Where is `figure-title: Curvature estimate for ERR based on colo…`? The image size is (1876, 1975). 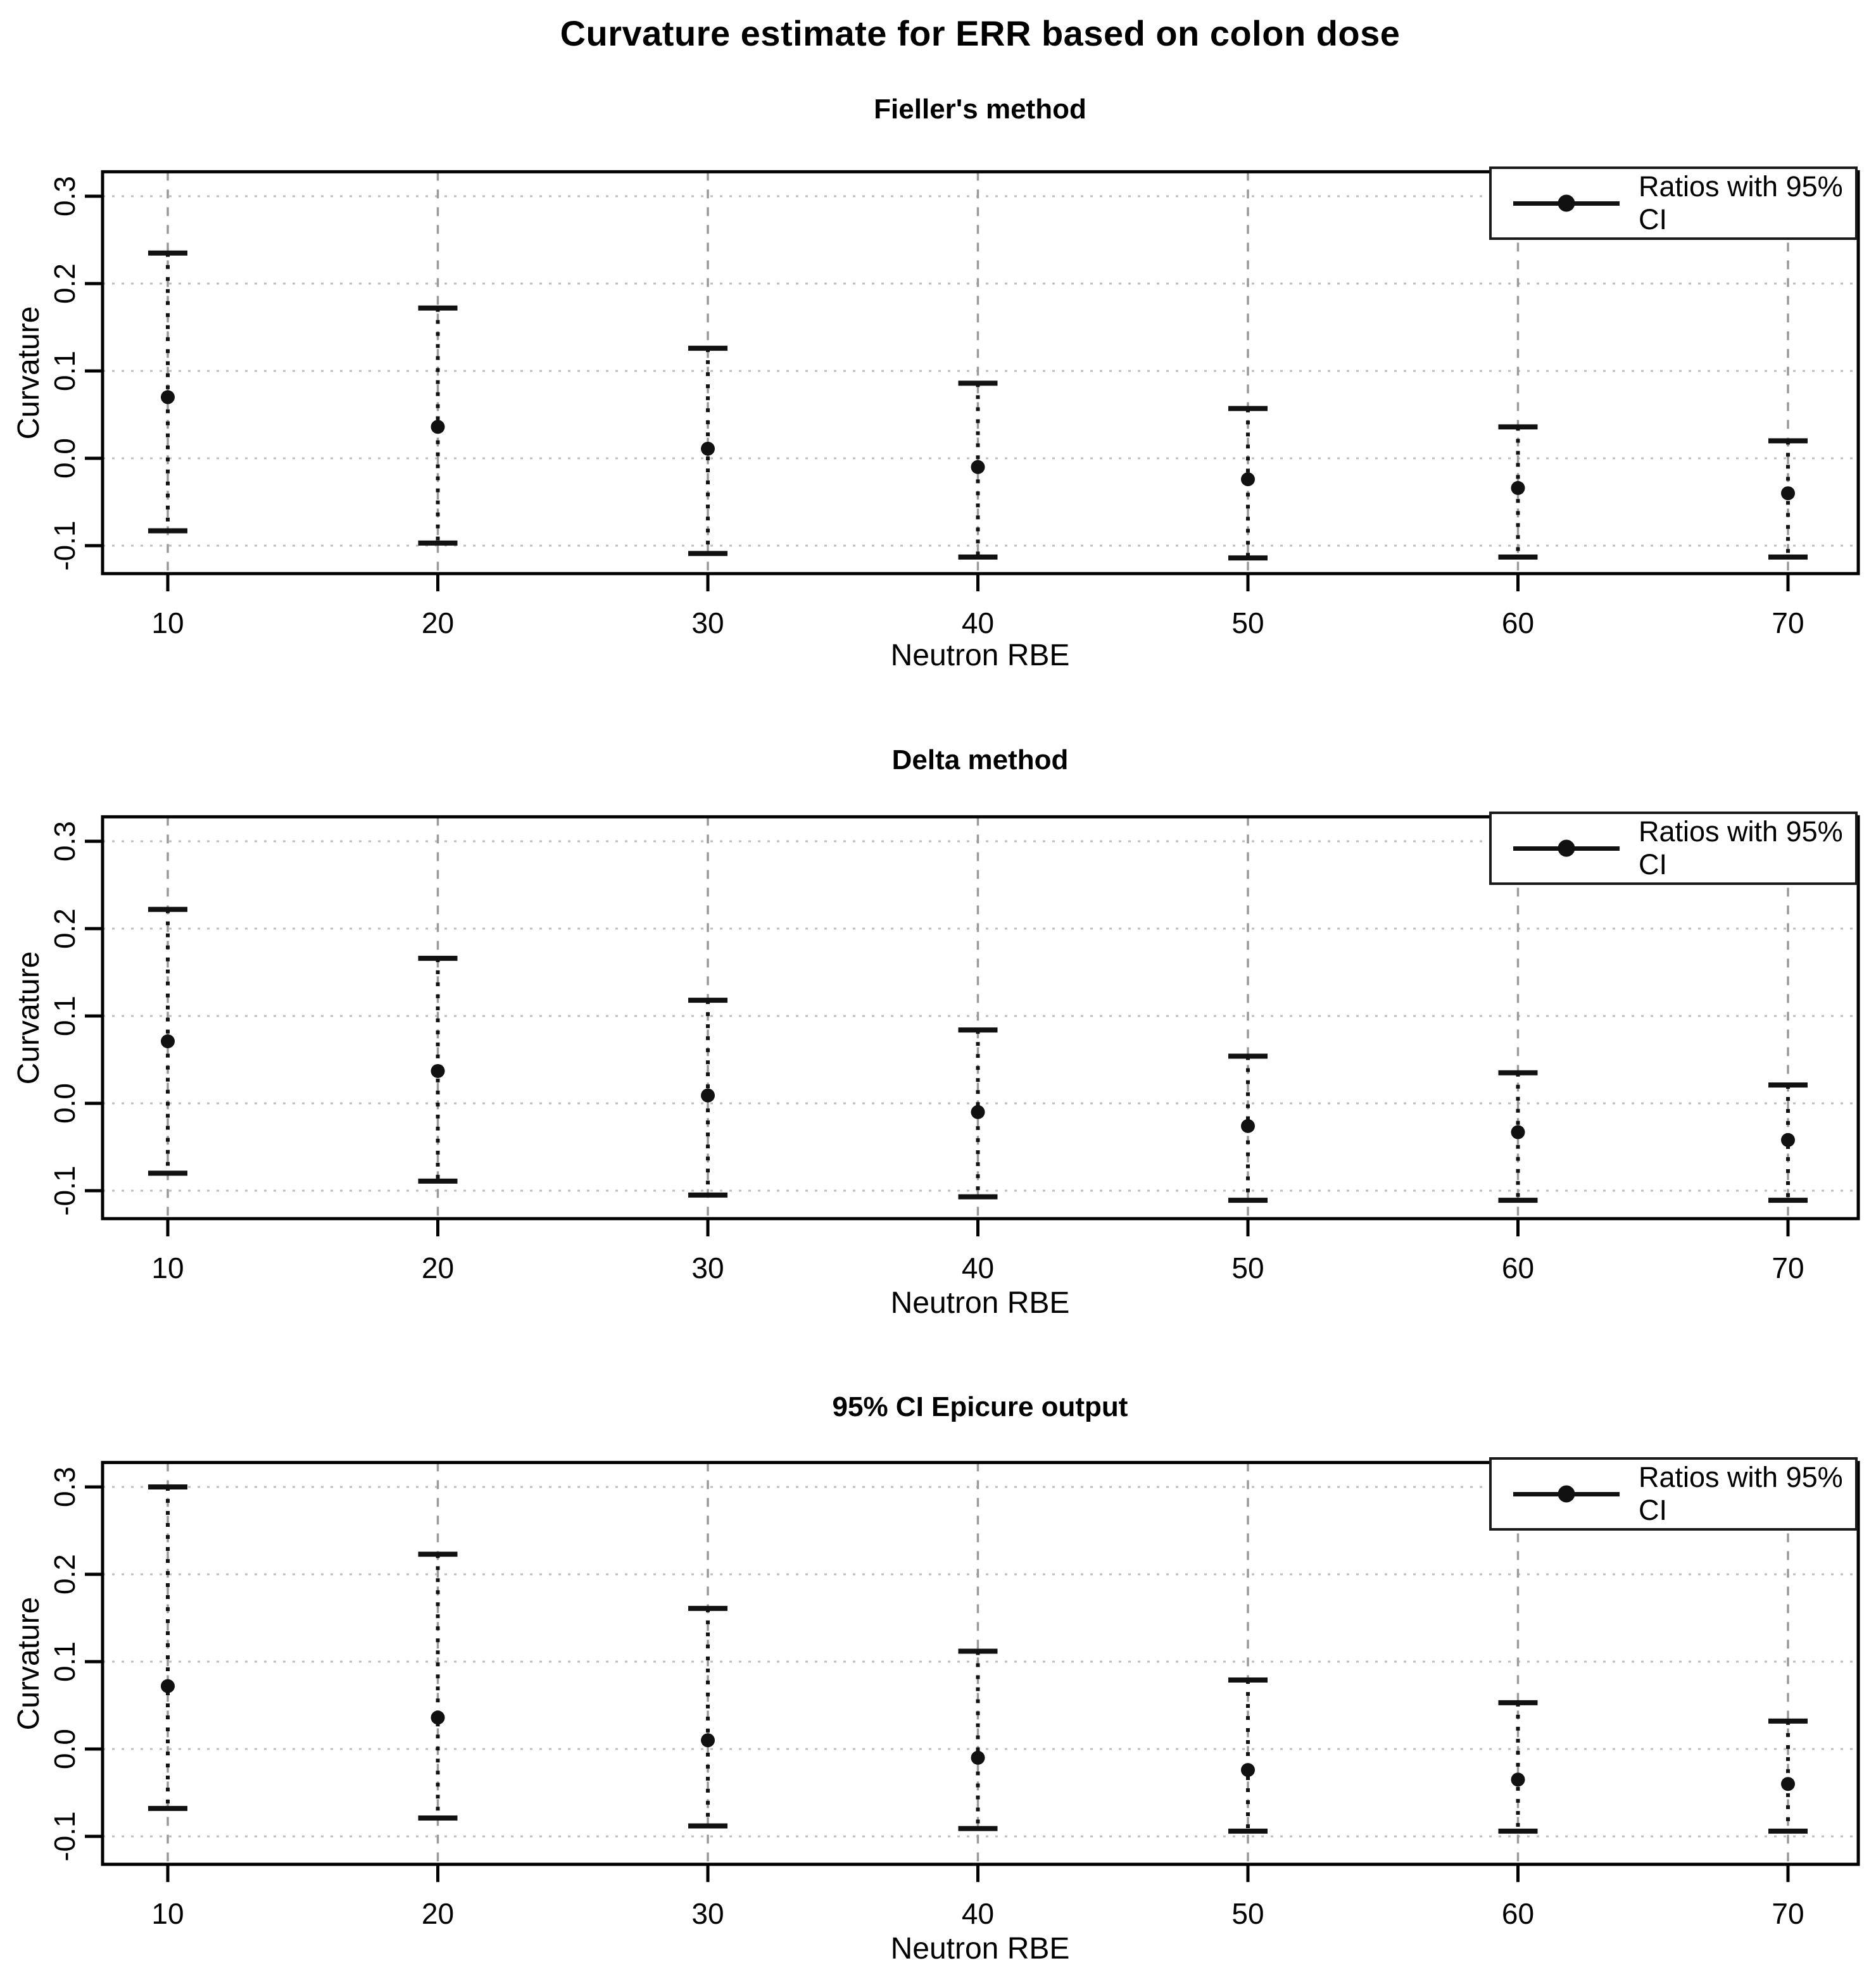
figure-title: Curvature estimate for ERR based on colo… is located at coordinates (981, 33).